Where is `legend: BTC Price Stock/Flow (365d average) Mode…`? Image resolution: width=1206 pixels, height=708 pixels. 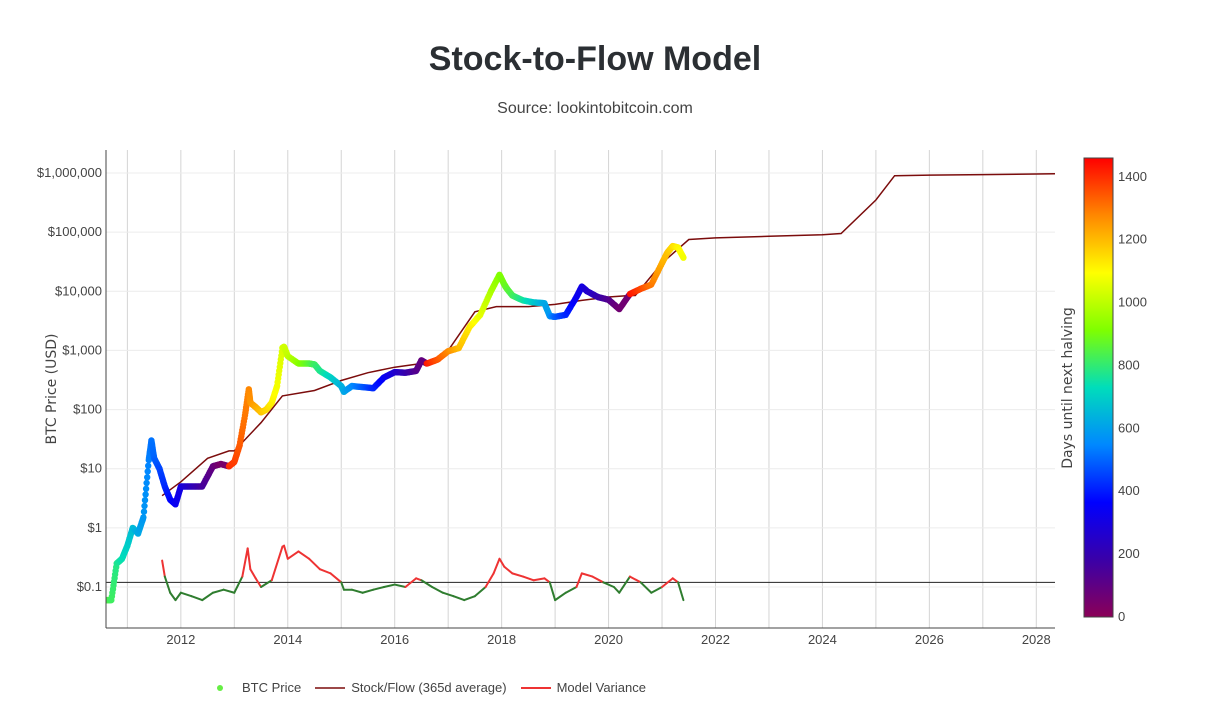
legend: BTC Price Stock/Flow (365d average) Mode… is located at coordinates (436, 687).